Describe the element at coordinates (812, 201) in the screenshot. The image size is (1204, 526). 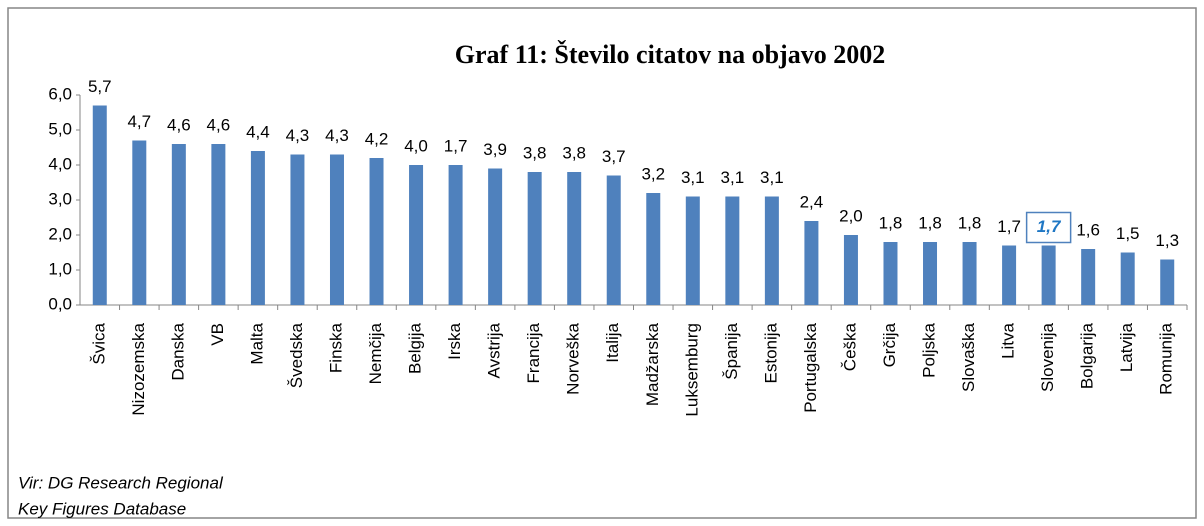
I see `value-label: 2,4` at that location.